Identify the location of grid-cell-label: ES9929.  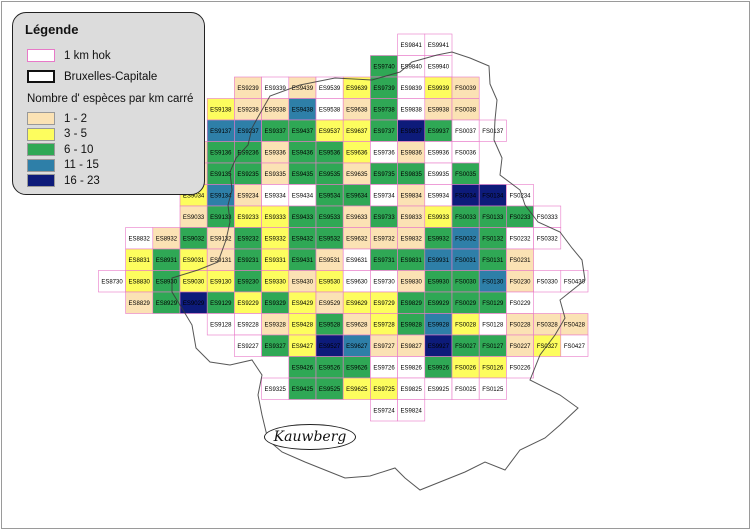
(439, 304).